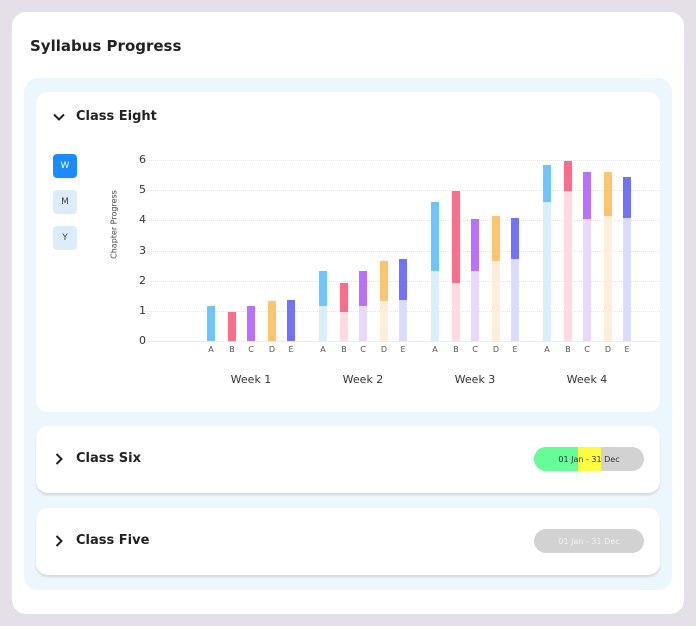 The image size is (696, 626). What do you see at coordinates (142, 310) in the screenshot?
I see `y-tick-label: 1` at bounding box center [142, 310].